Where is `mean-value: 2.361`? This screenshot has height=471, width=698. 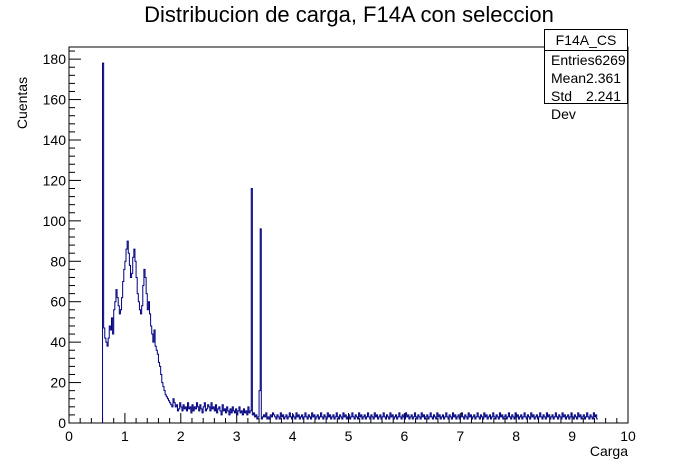 mean-value: 2.361 is located at coordinates (604, 78).